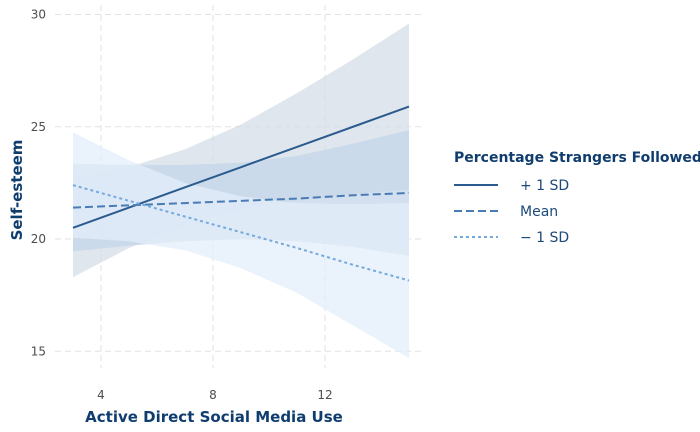 This screenshot has height=432, width=700. Describe the element at coordinates (101, 395) in the screenshot. I see `x-tick-label: 4` at that location.